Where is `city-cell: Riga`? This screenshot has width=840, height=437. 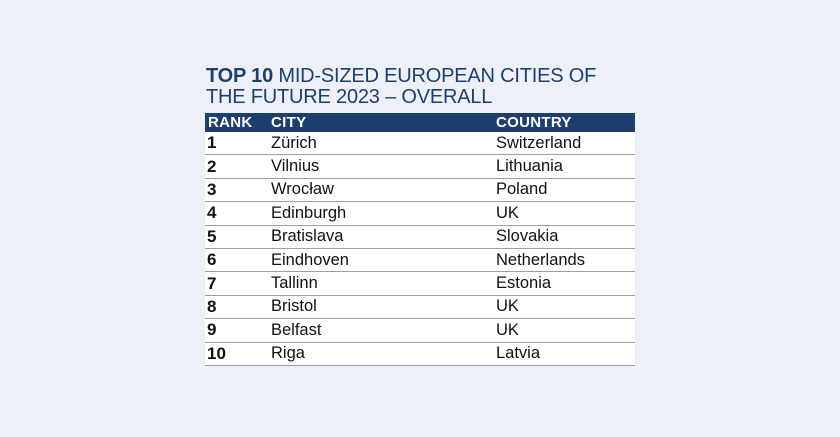
city-cell: Riga is located at coordinates (288, 353).